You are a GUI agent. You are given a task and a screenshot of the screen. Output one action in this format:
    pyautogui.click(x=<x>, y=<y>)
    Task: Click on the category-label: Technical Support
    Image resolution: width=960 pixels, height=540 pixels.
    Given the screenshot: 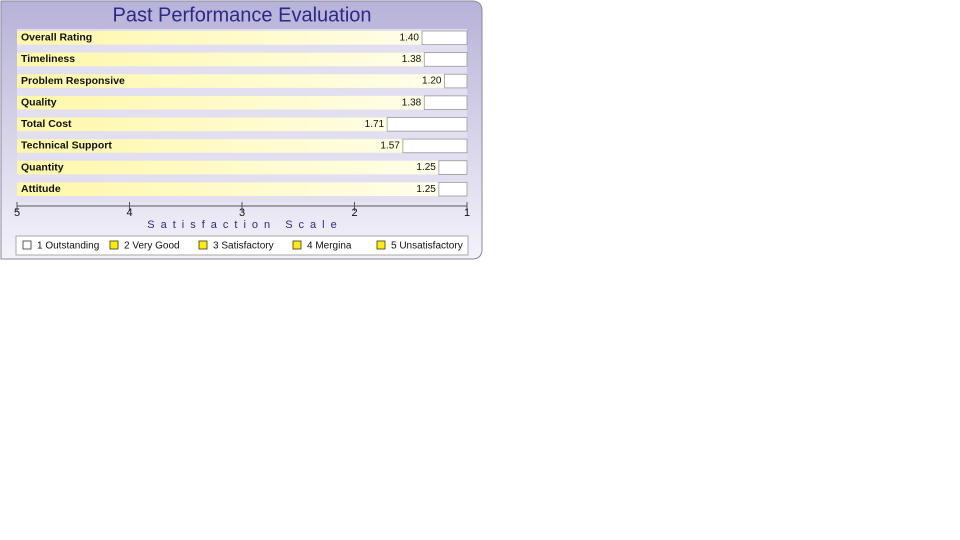 What is the action you would take?
    pyautogui.click(x=66, y=146)
    